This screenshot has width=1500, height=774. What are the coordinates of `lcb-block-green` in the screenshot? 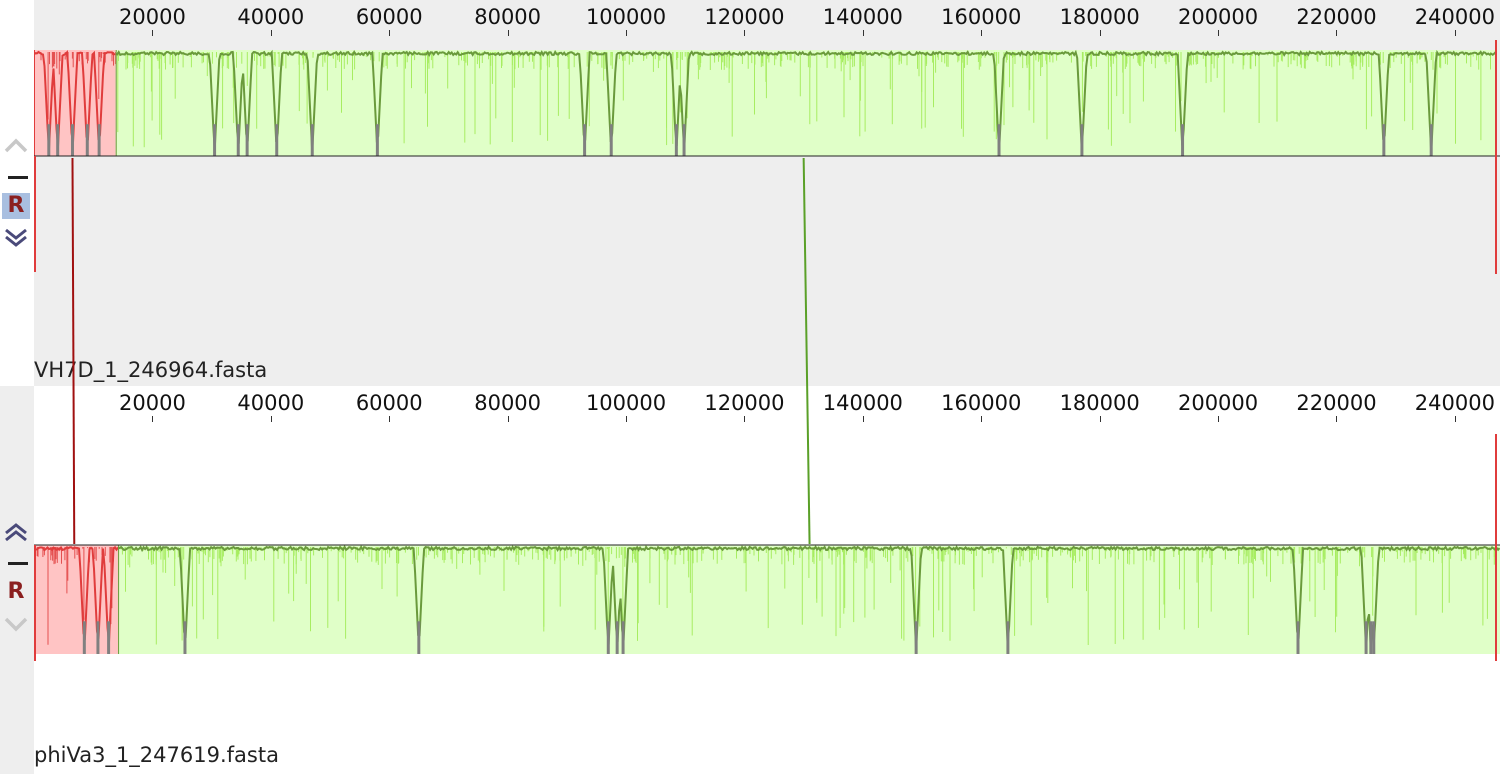 It's located at (806, 103).